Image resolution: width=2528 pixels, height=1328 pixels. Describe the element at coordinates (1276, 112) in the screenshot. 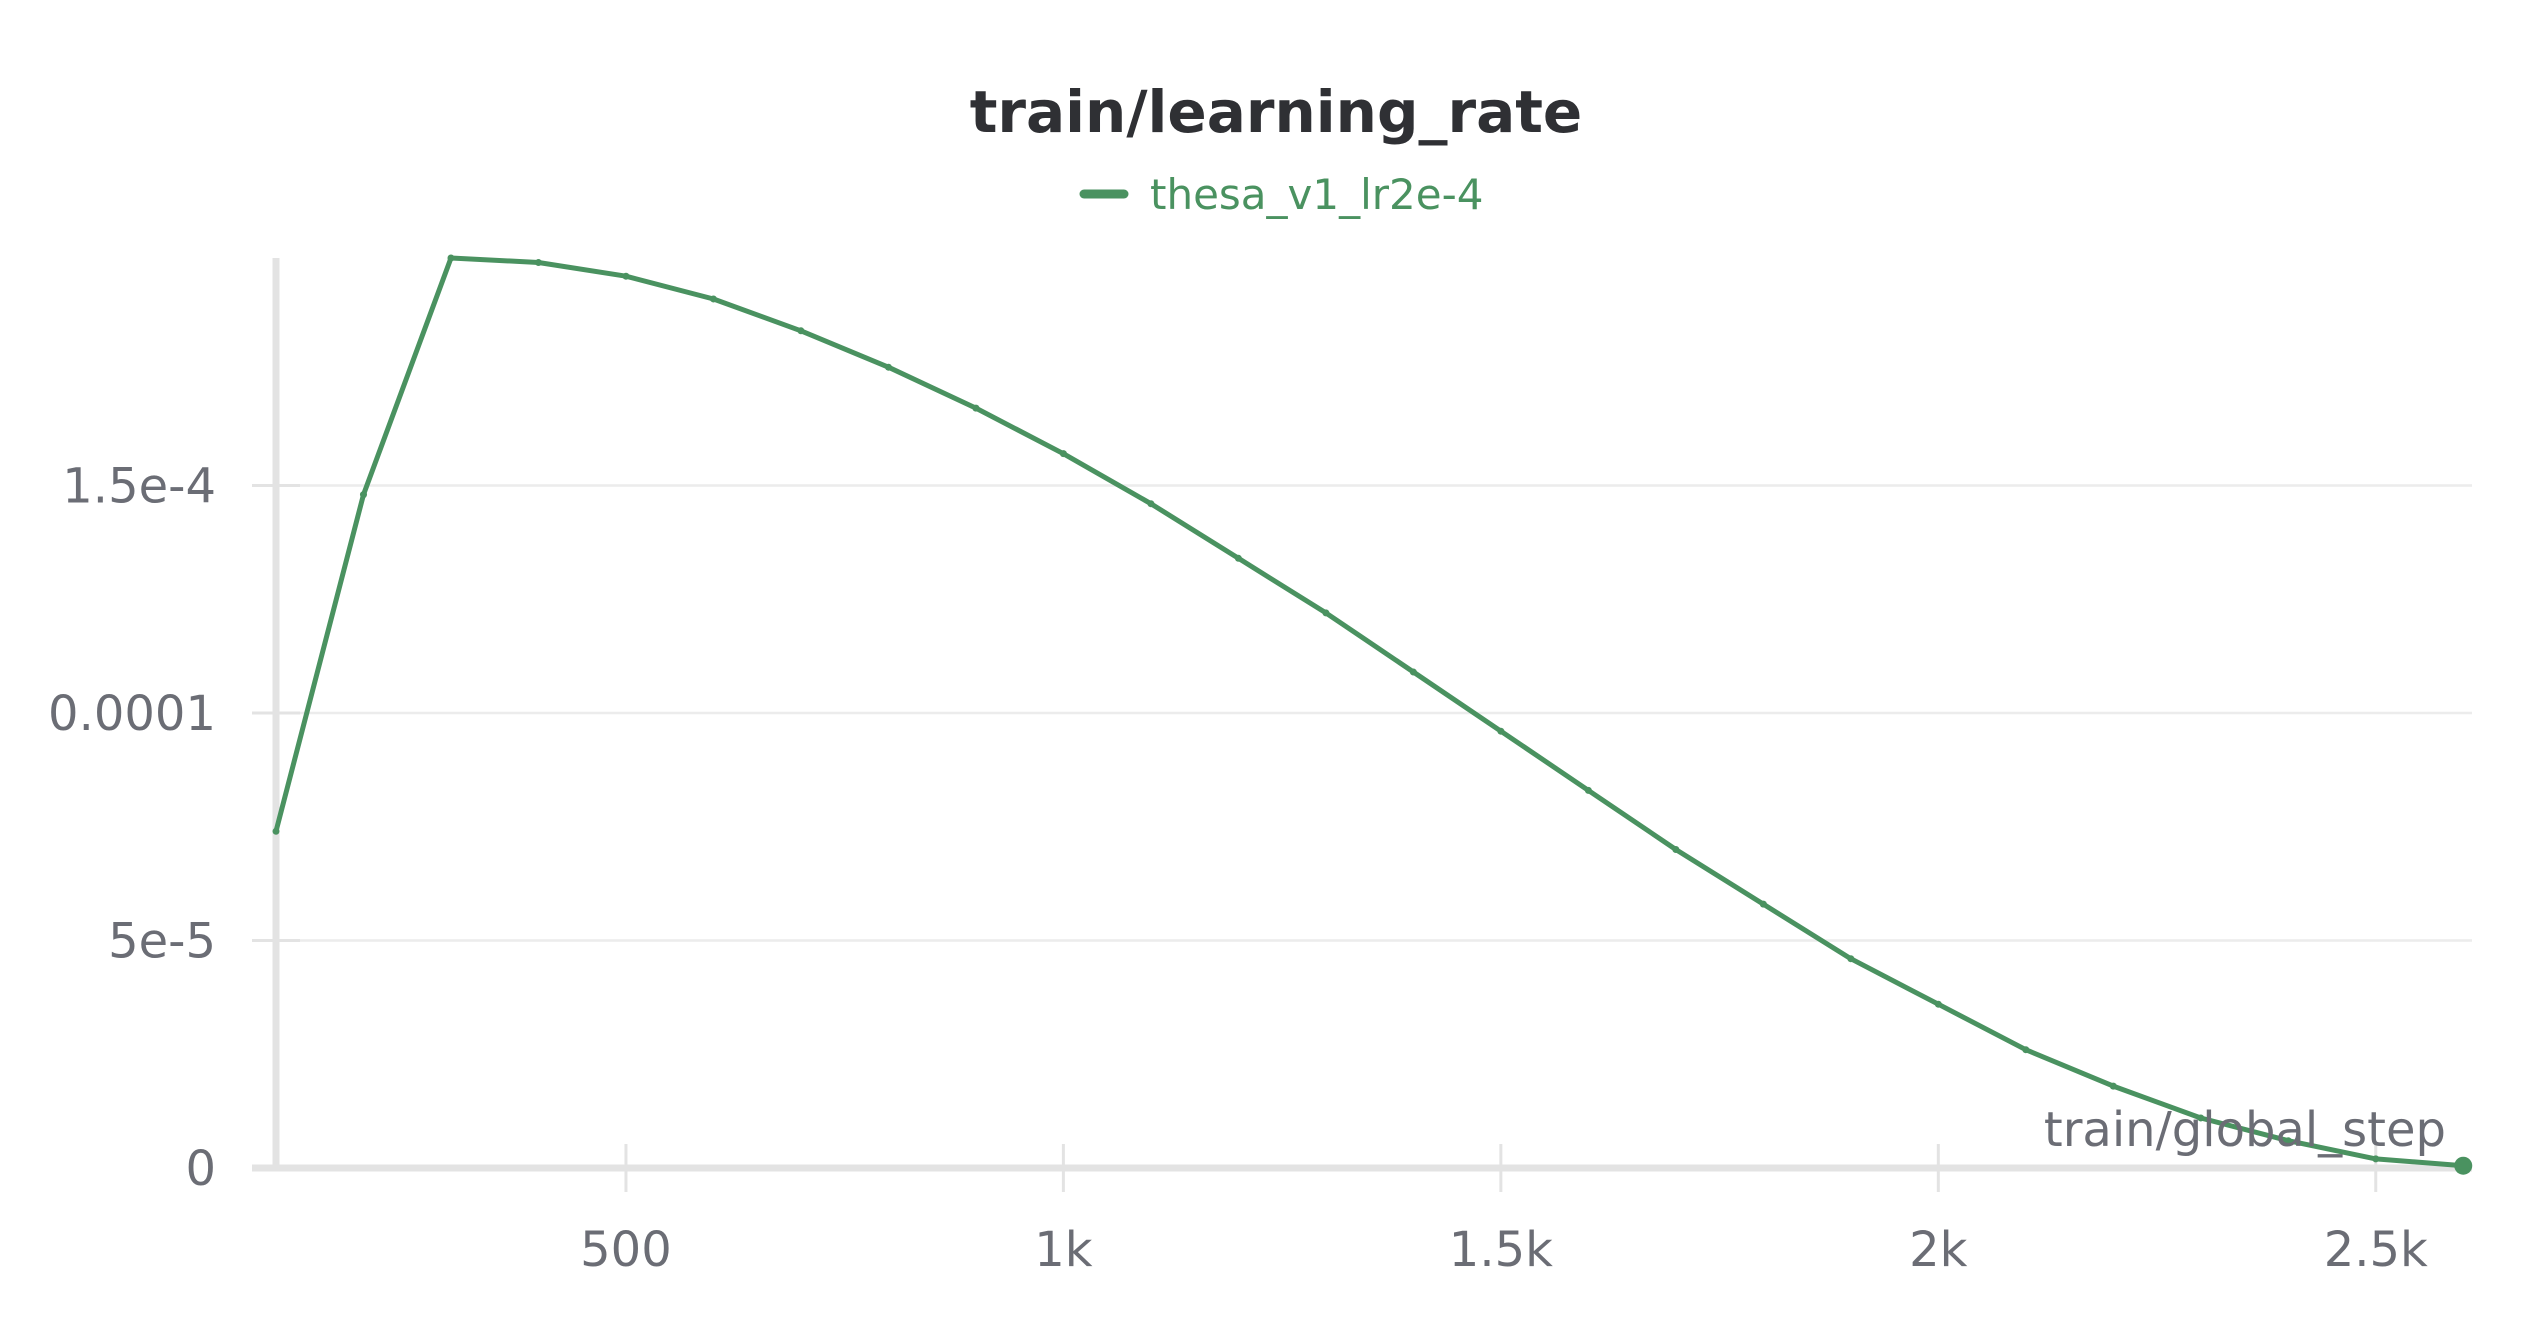

I see `chart-title: train/learning_rate` at that location.